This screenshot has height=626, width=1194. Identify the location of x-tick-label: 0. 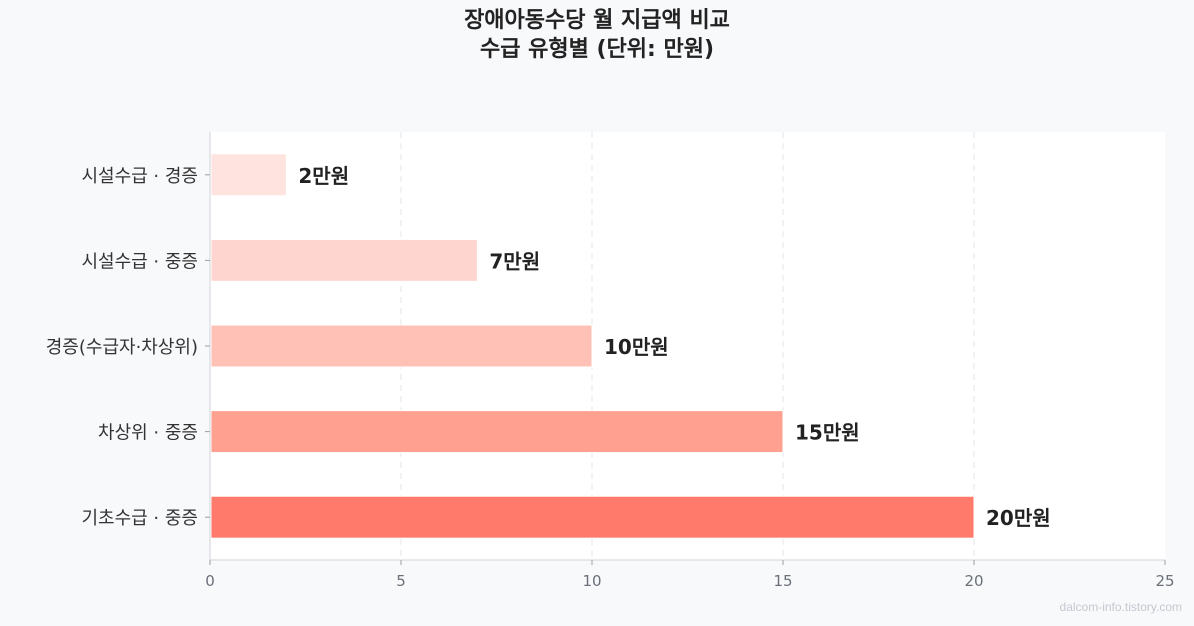
(210, 581).